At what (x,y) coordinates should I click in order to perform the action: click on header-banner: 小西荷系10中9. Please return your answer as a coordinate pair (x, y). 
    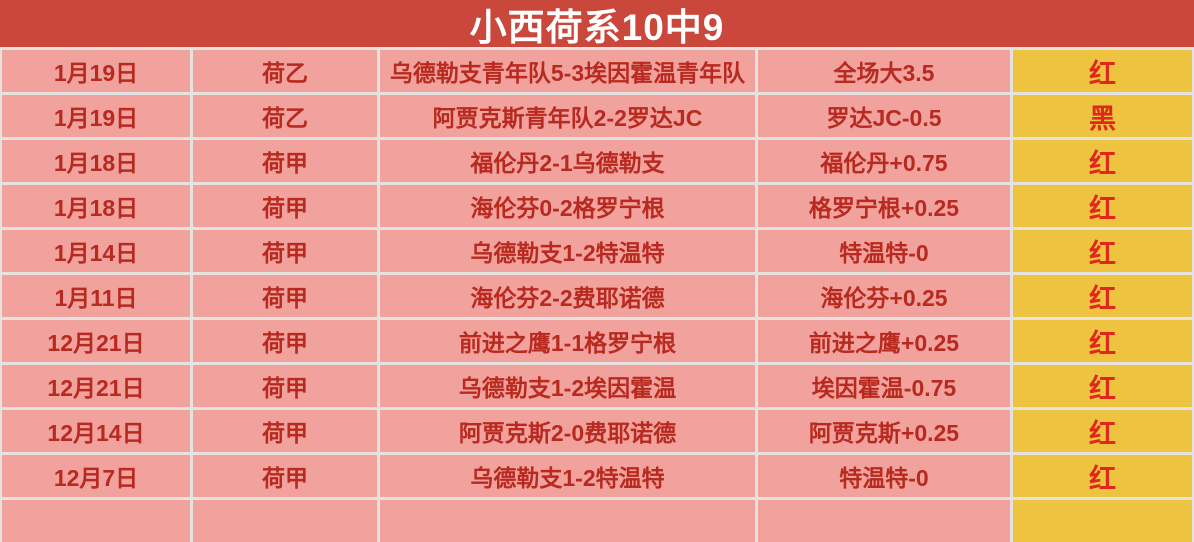
    Looking at the image, I should click on (597, 24).